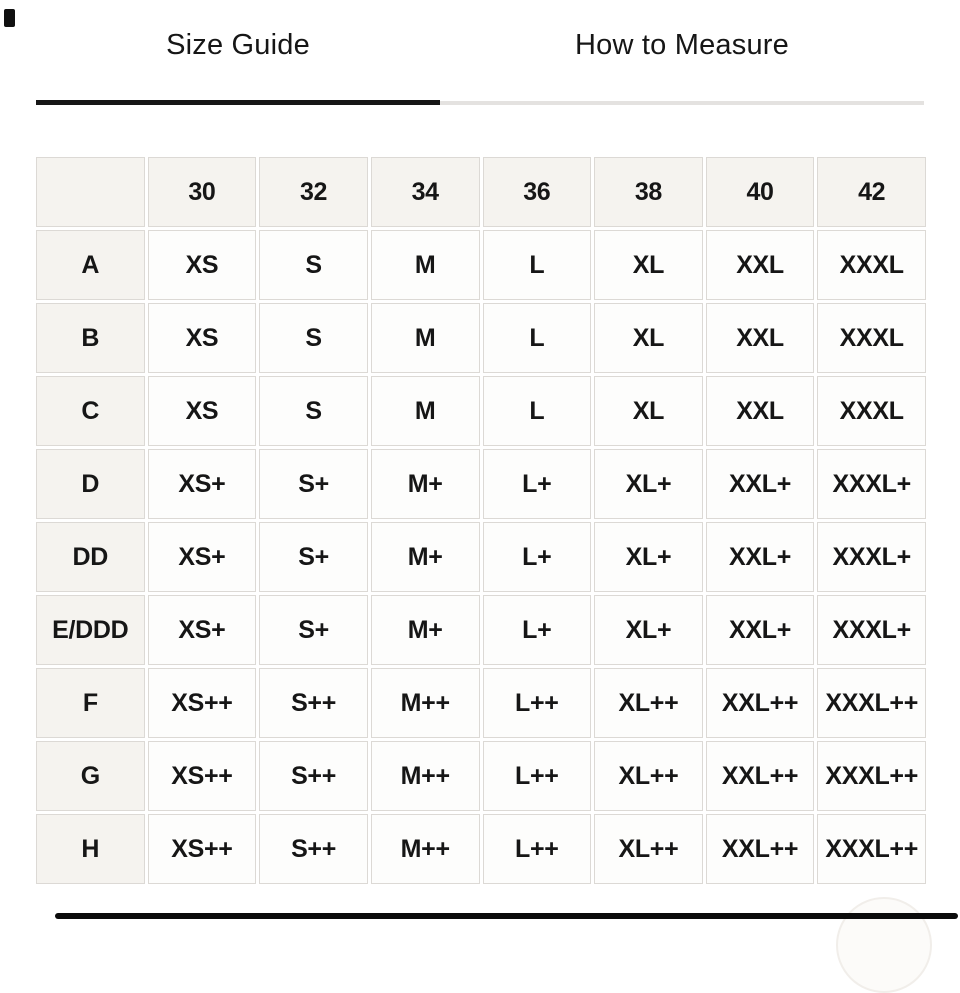 The image size is (960, 993). Describe the element at coordinates (90, 338) in the screenshot. I see `cup-row-label: B` at that location.